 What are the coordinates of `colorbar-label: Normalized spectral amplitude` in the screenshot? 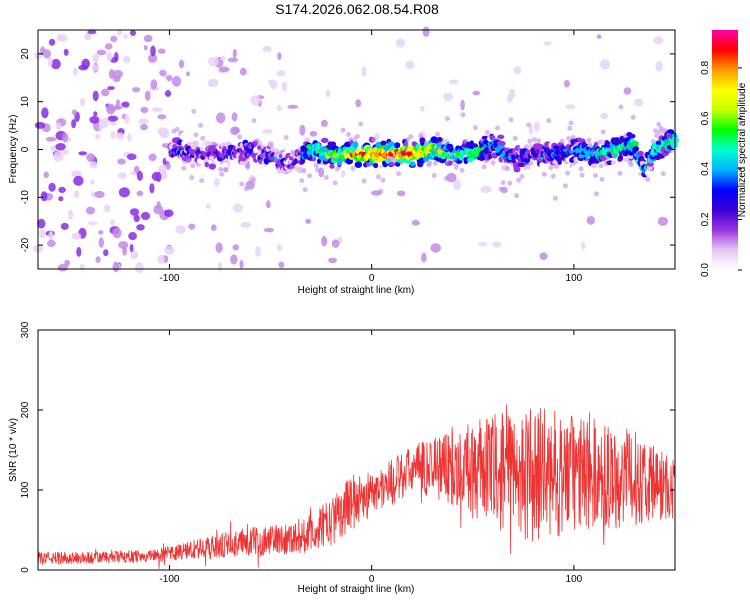 It's located at (742, 149).